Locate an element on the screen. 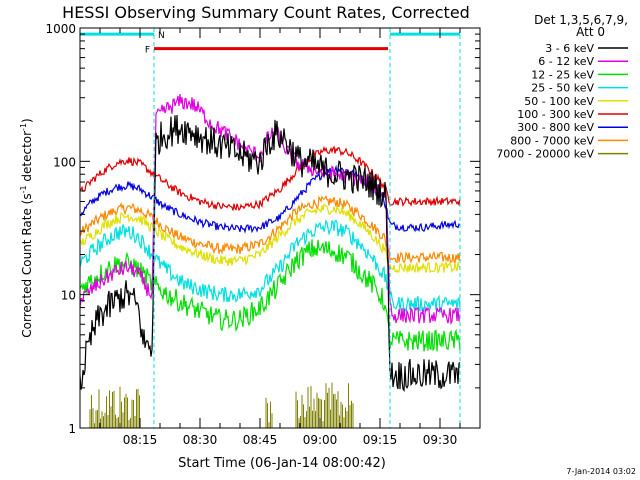 The width and height of the screenshot is (640, 480). flag-label-F: F is located at coordinates (147, 51).